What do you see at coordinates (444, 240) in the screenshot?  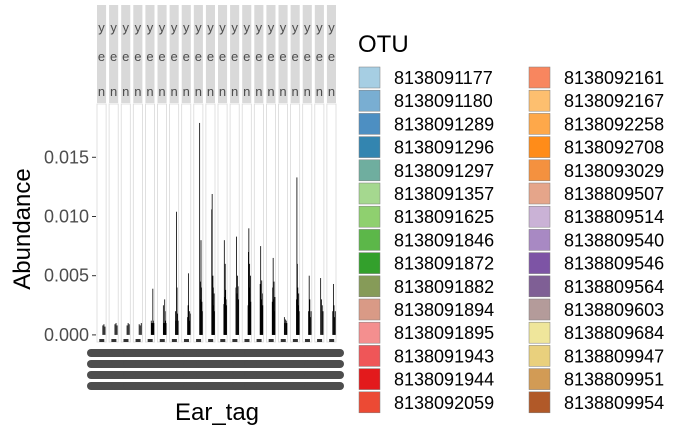 I see `legend-label: 8138091846` at bounding box center [444, 240].